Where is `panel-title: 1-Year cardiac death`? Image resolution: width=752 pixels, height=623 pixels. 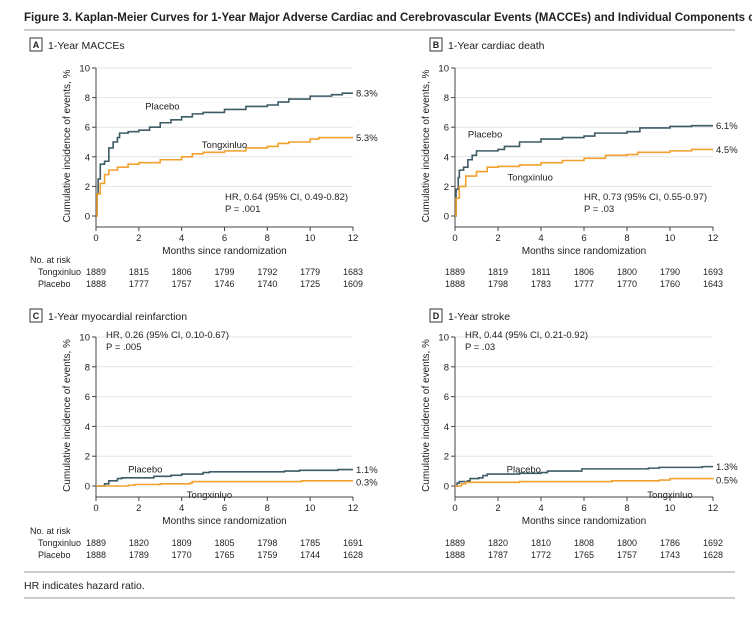 panel-title: 1-Year cardiac death is located at coordinates (496, 46).